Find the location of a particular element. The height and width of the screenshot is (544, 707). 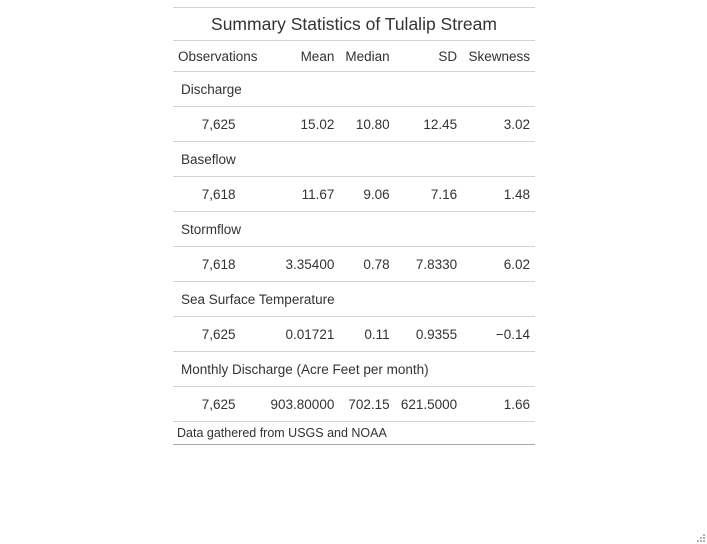

cell-skewness: 6.02 is located at coordinates (498, 264).